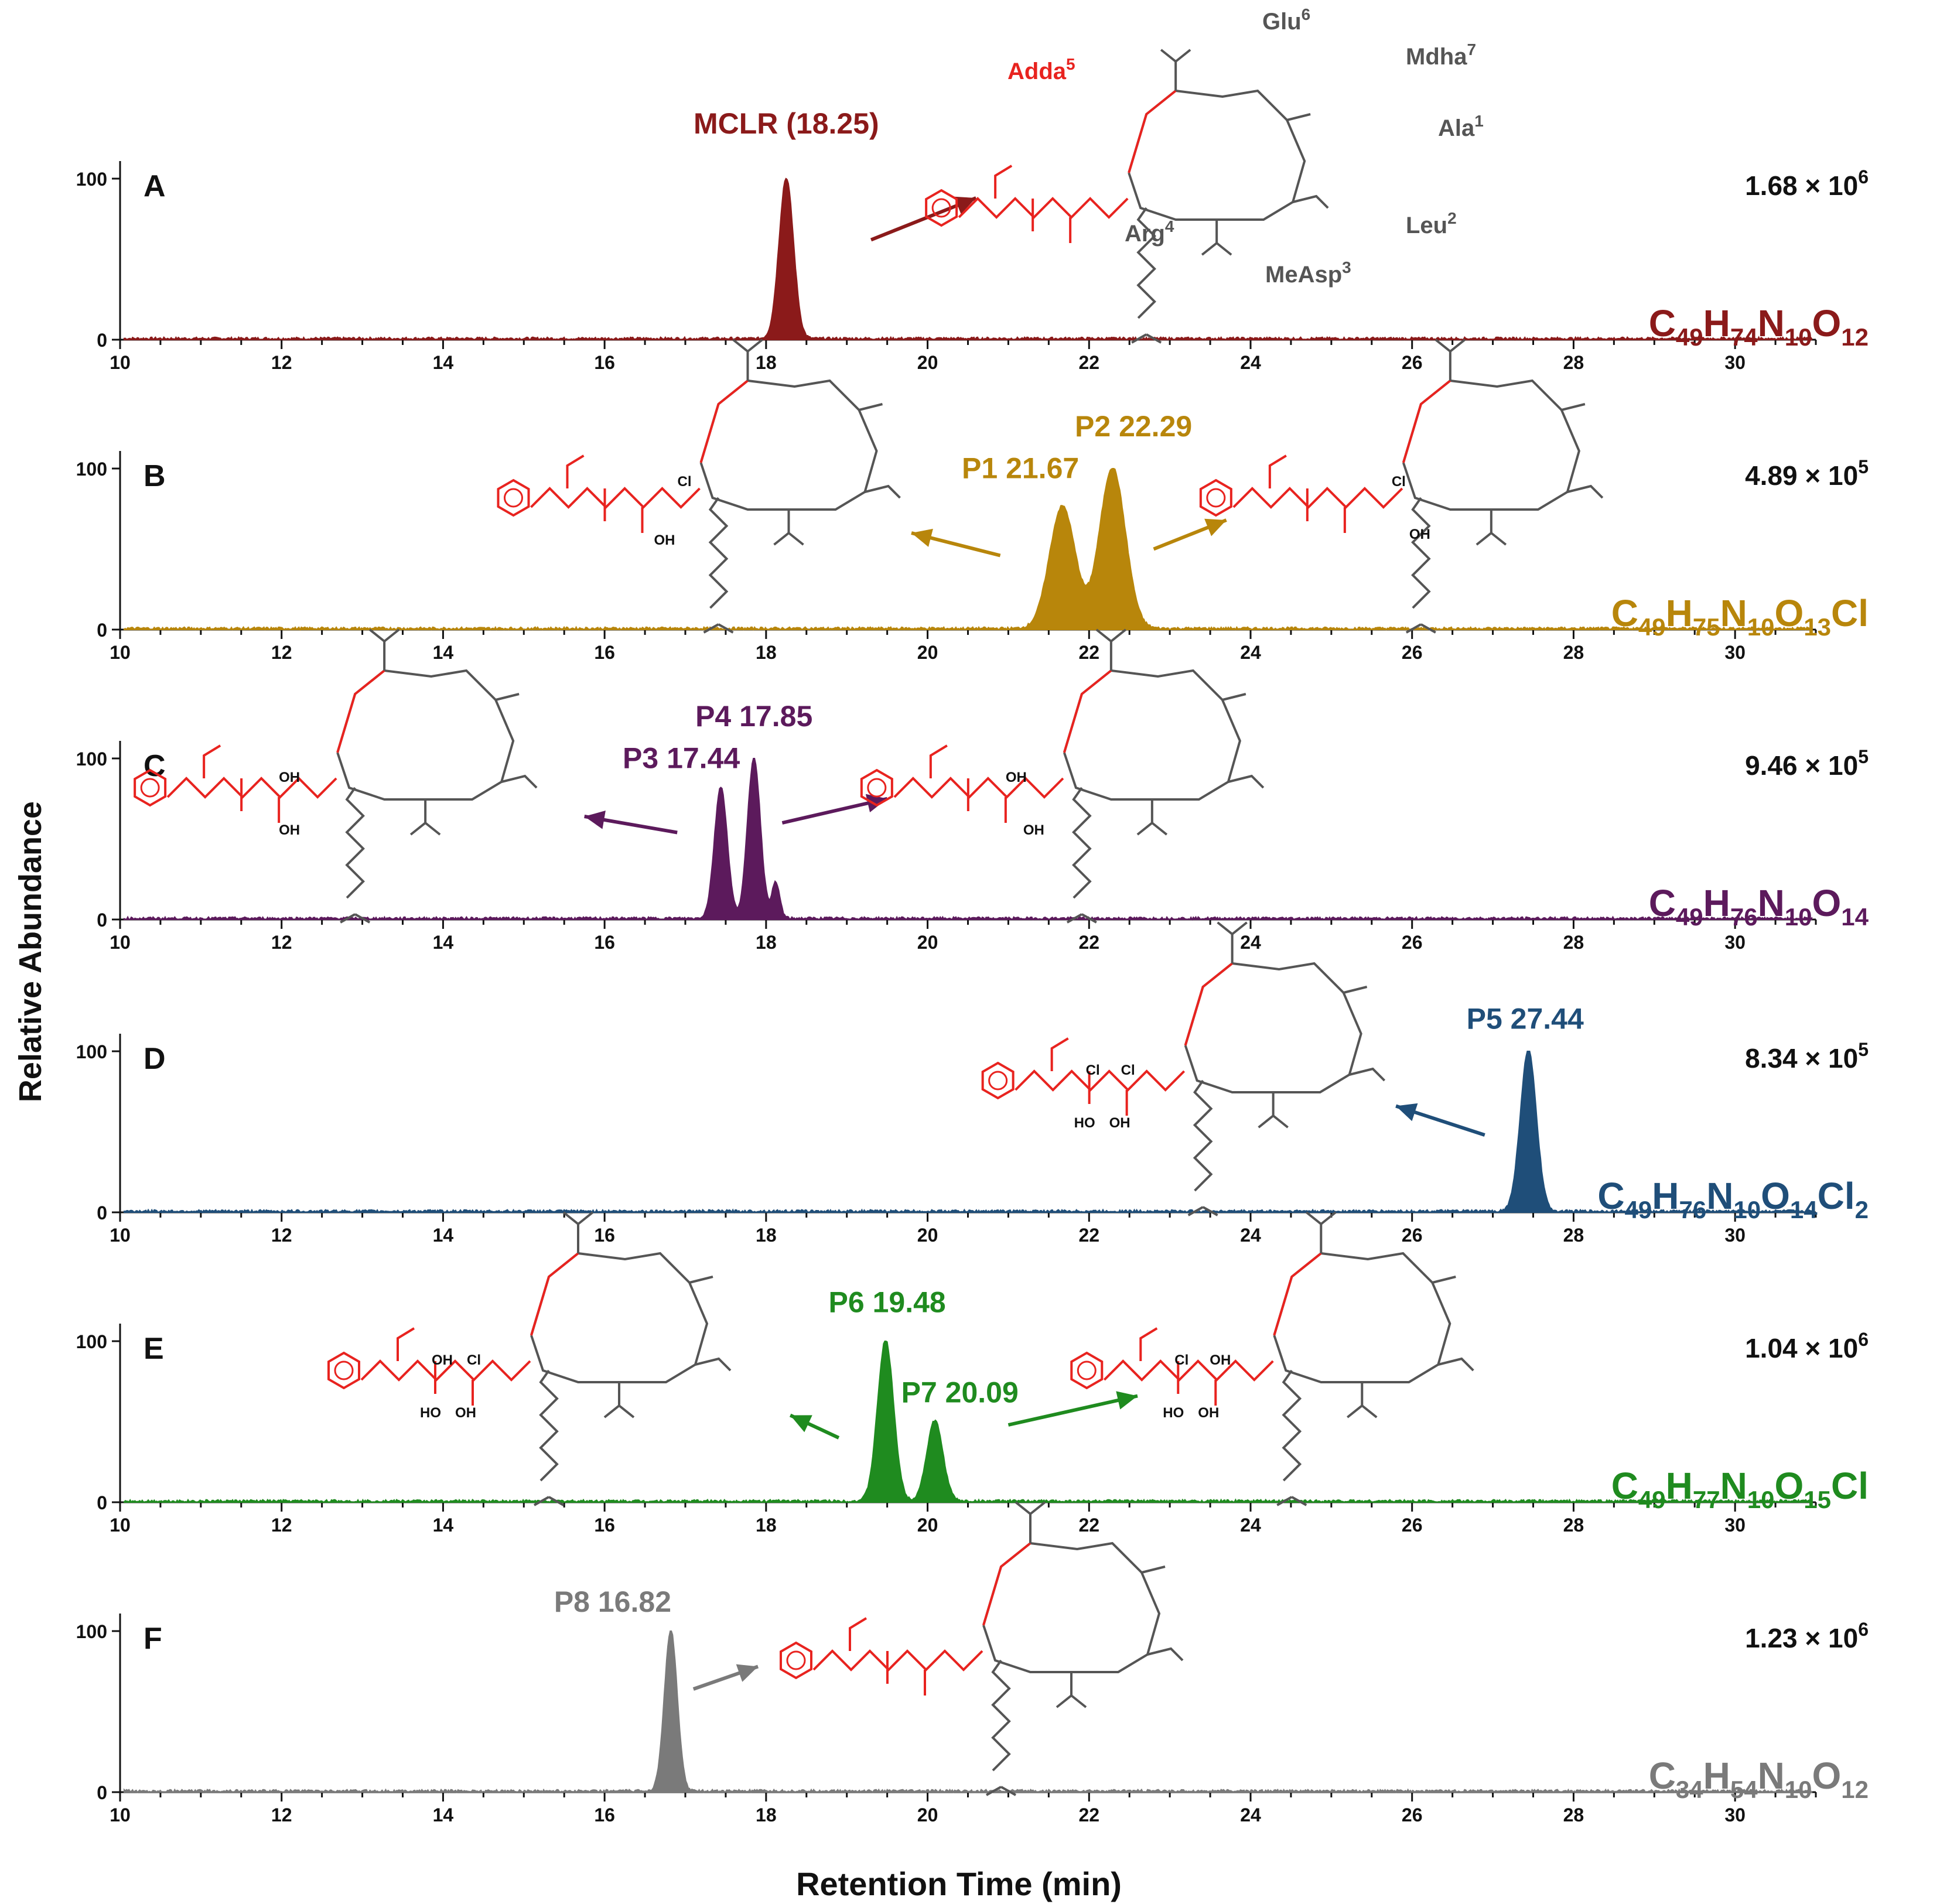 This screenshot has width=1940, height=1904. What do you see at coordinates (960, 1392) in the screenshot?
I see `peak-label: P7 20.09` at bounding box center [960, 1392].